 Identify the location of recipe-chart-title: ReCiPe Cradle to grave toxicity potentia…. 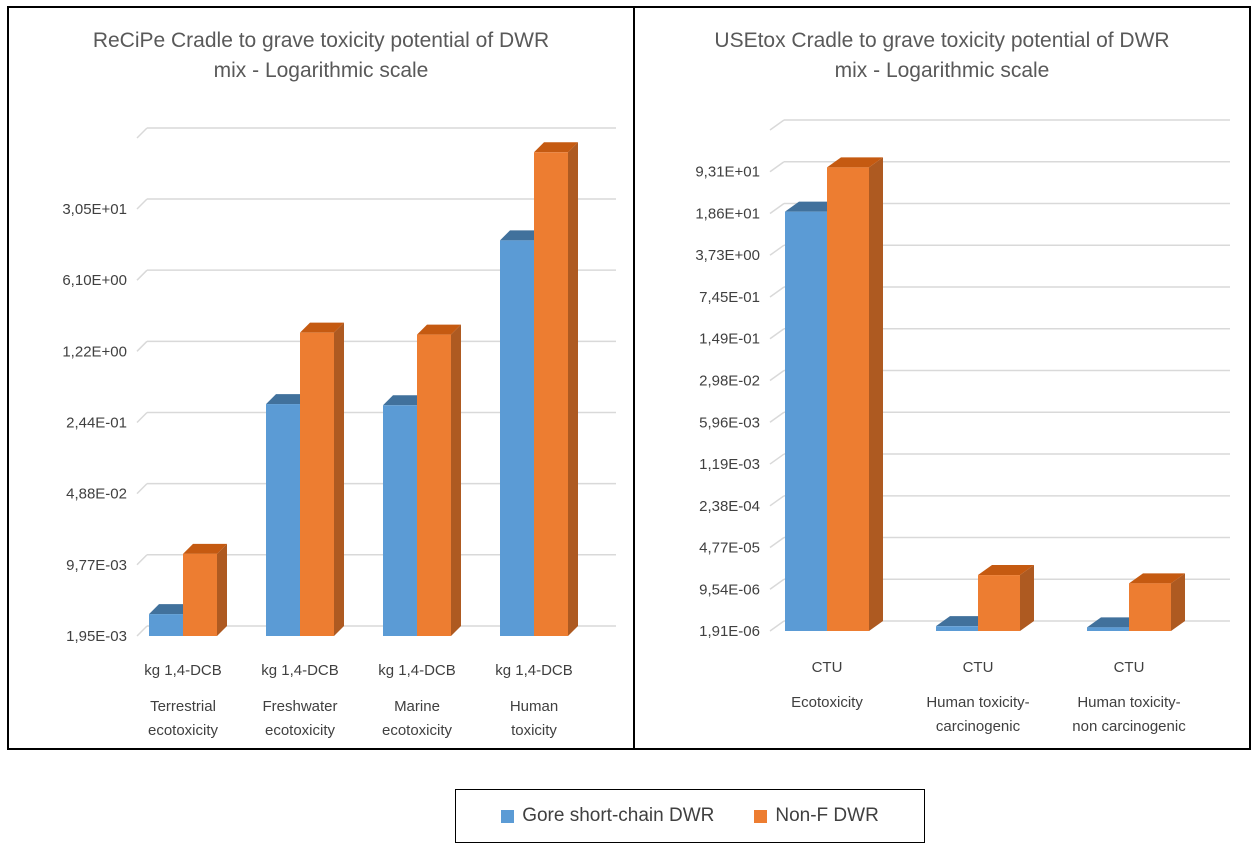
(321, 56).